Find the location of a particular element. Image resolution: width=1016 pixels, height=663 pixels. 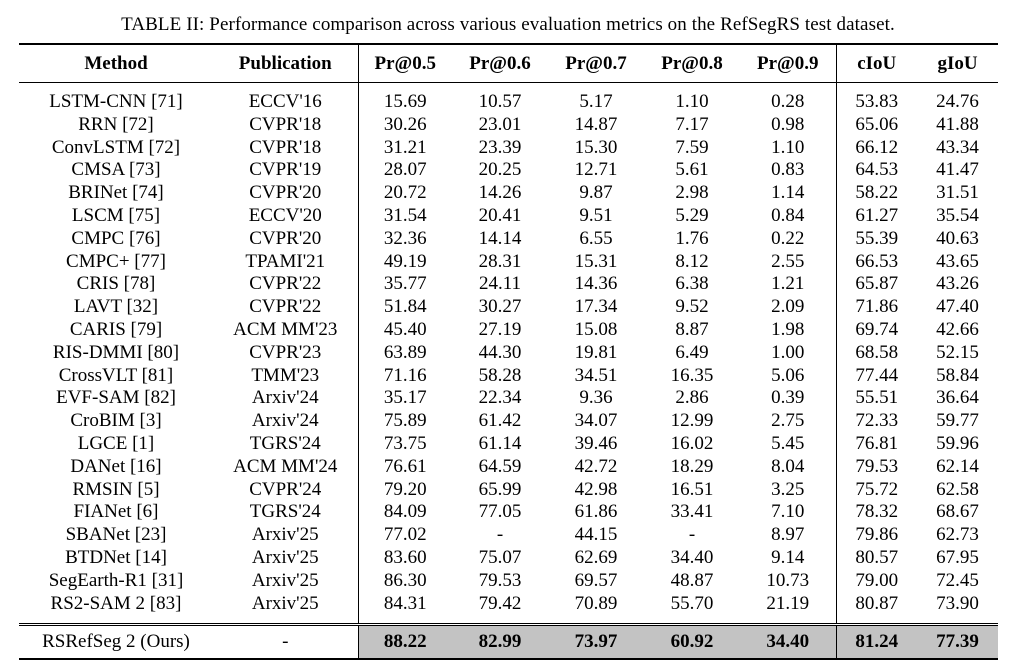

ours-cell-pr-0-6: 82.99 is located at coordinates (500, 642).